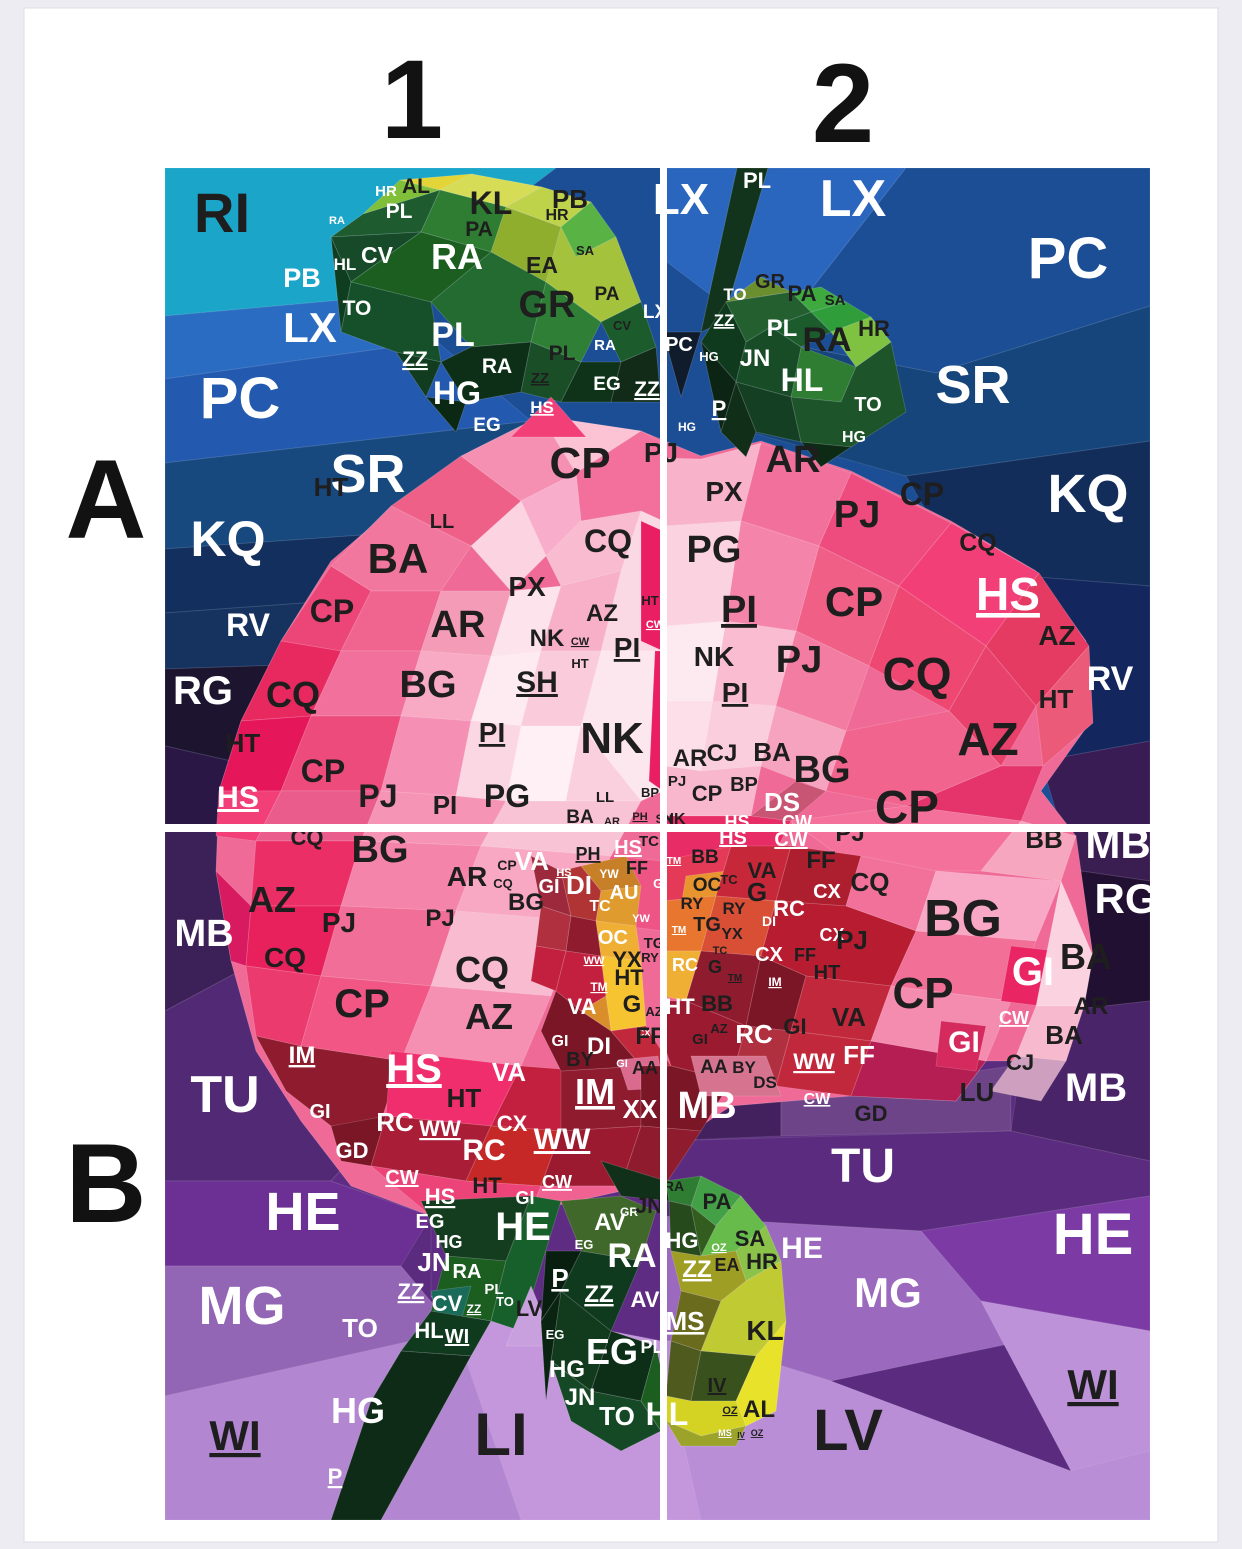 This screenshot has width=1242, height=1549. Describe the element at coordinates (871, 1113) in the screenshot. I see `facet-label: GD` at that location.